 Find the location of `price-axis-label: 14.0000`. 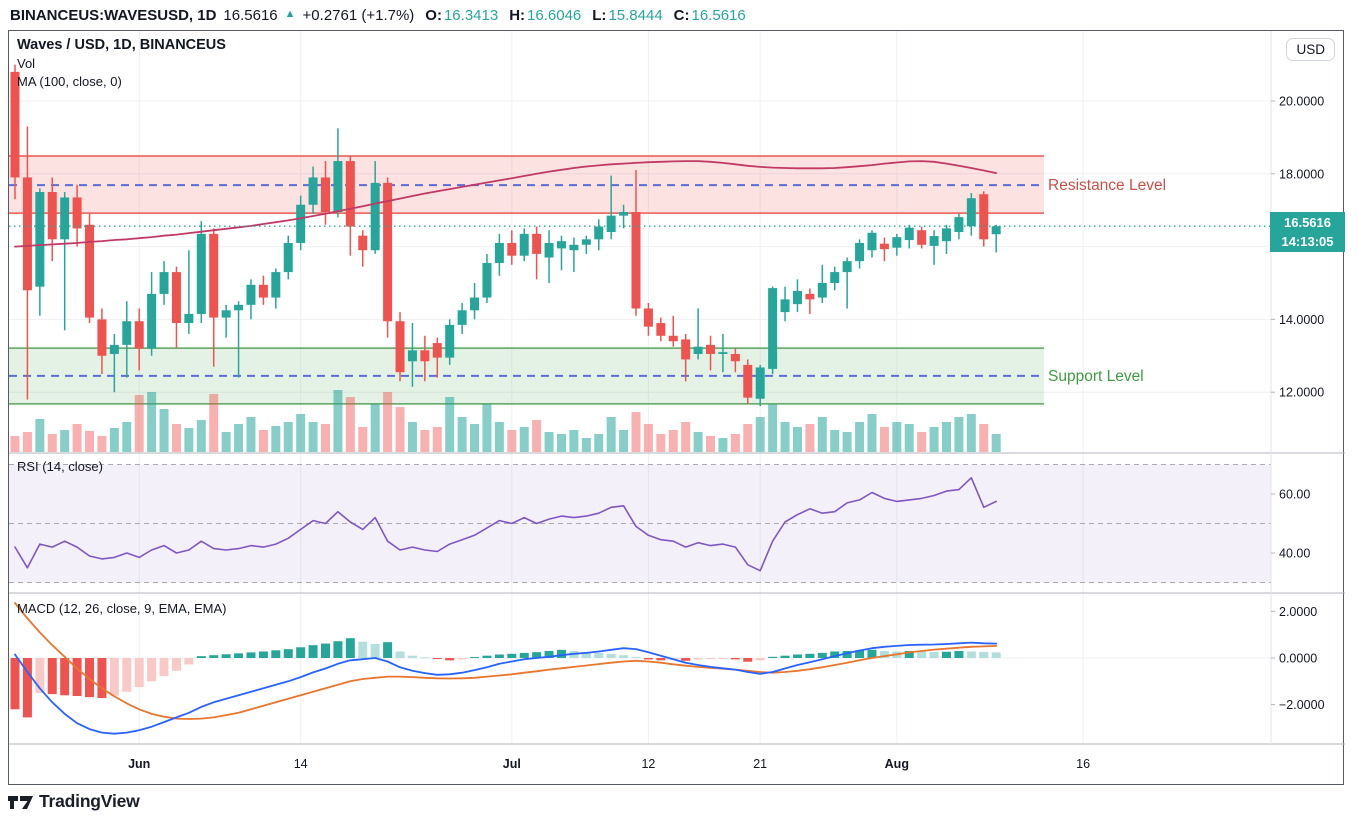

price-axis-label: 14.0000 is located at coordinates (1301, 320).